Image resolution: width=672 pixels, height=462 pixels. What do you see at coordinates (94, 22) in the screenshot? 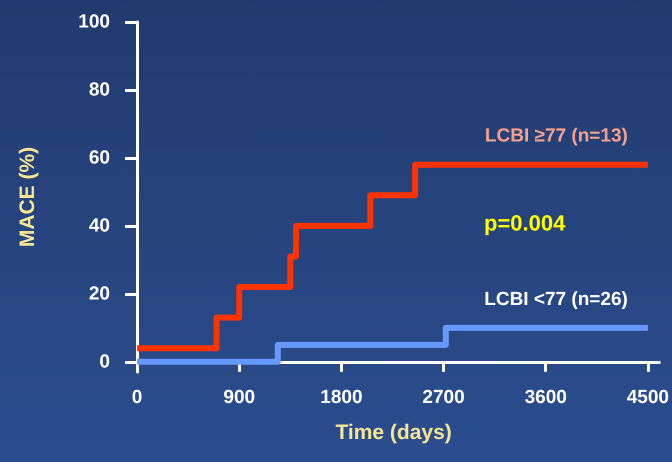
I see `y-tick-label: 100` at bounding box center [94, 22].